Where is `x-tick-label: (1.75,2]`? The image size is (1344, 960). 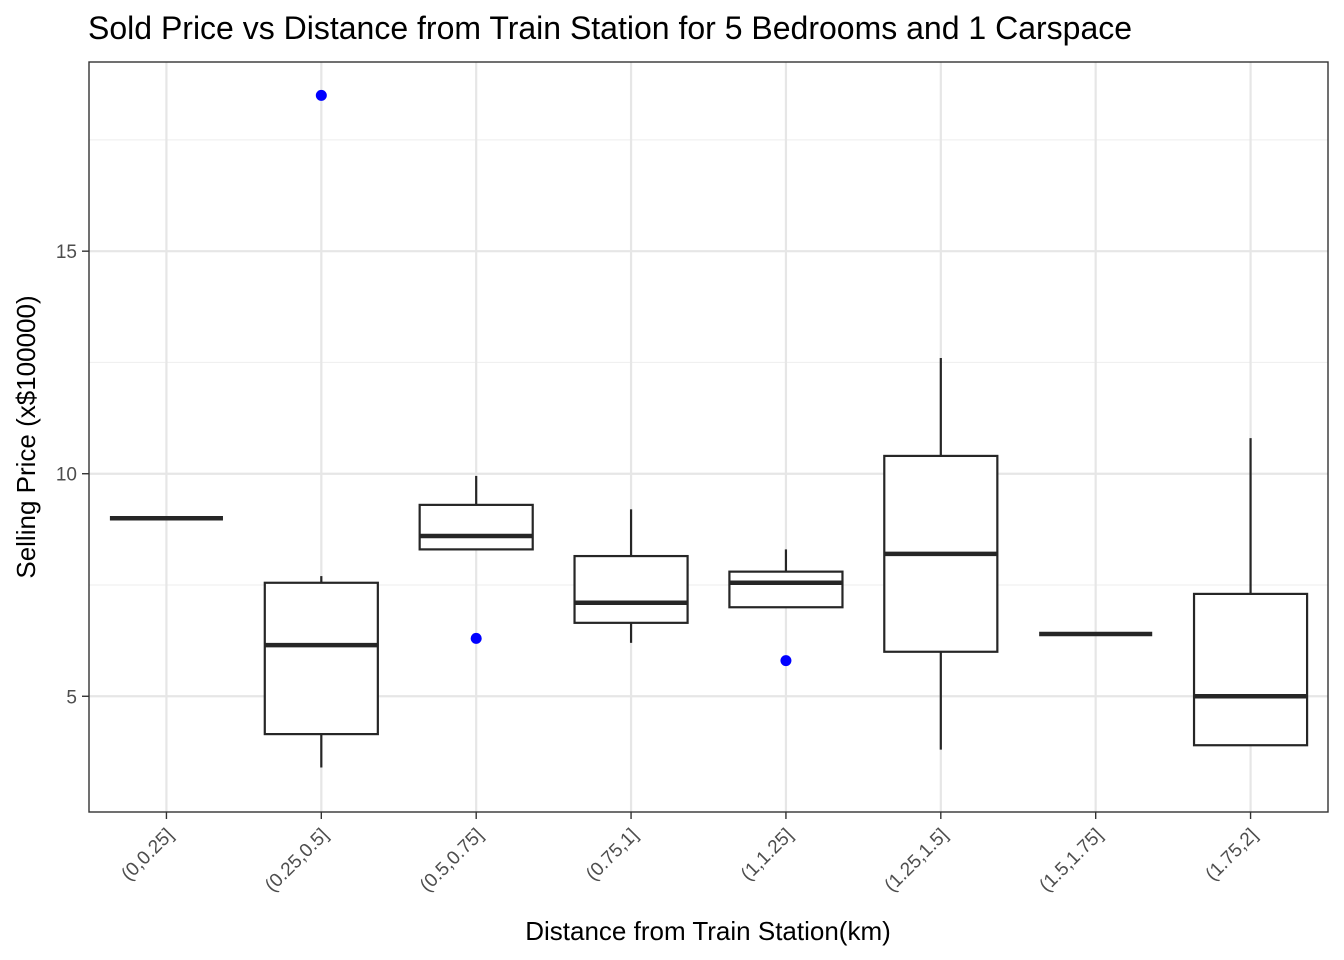
x-tick-label: (1.75,2] is located at coordinates (1232, 855).